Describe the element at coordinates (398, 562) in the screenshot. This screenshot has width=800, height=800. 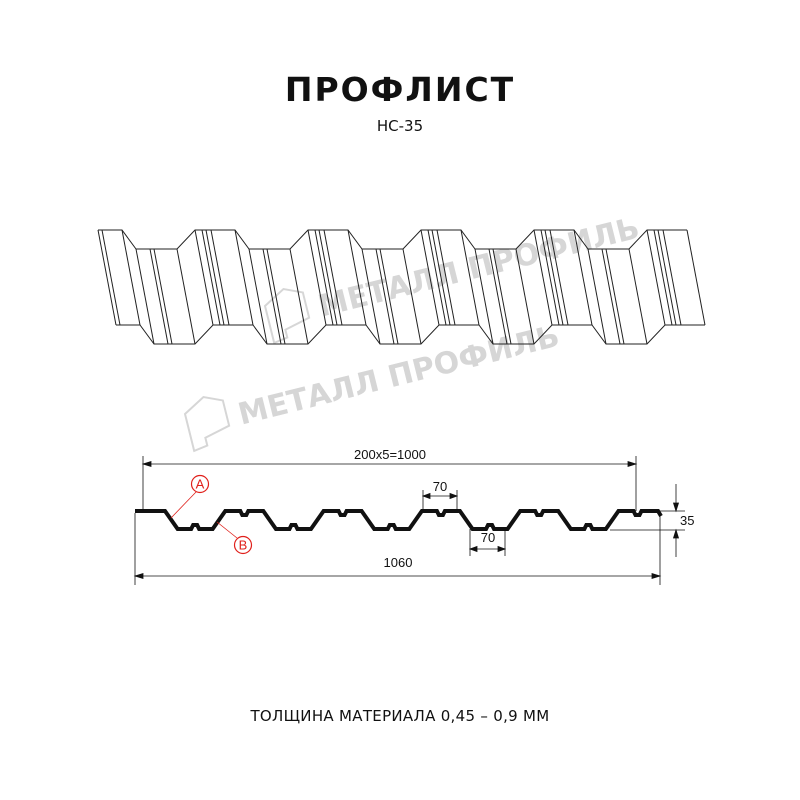
I see `dim-label-overall: 1060` at that location.